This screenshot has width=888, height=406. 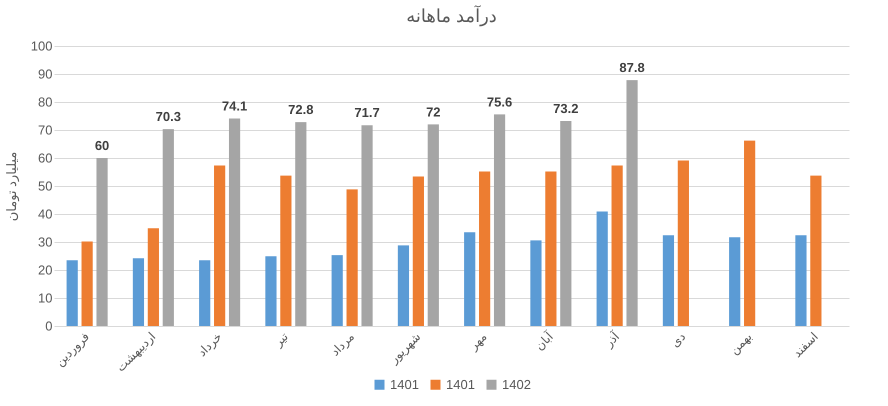 What do you see at coordinates (741, 344) in the screenshot?
I see `x-tick-label: بهمن` at bounding box center [741, 344].